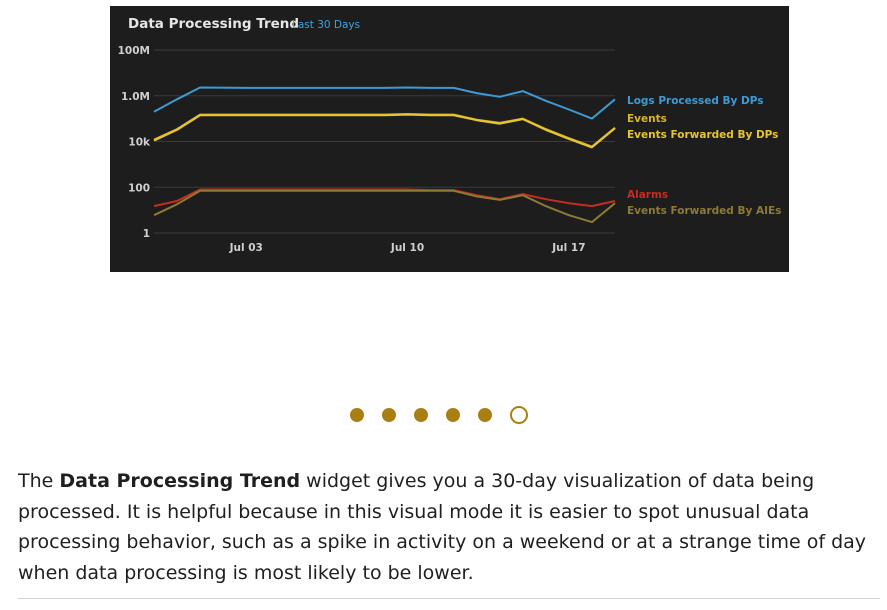  Describe the element at coordinates (704, 211) in the screenshot. I see `legend-label: Events Forwarded By AIEs` at that location.